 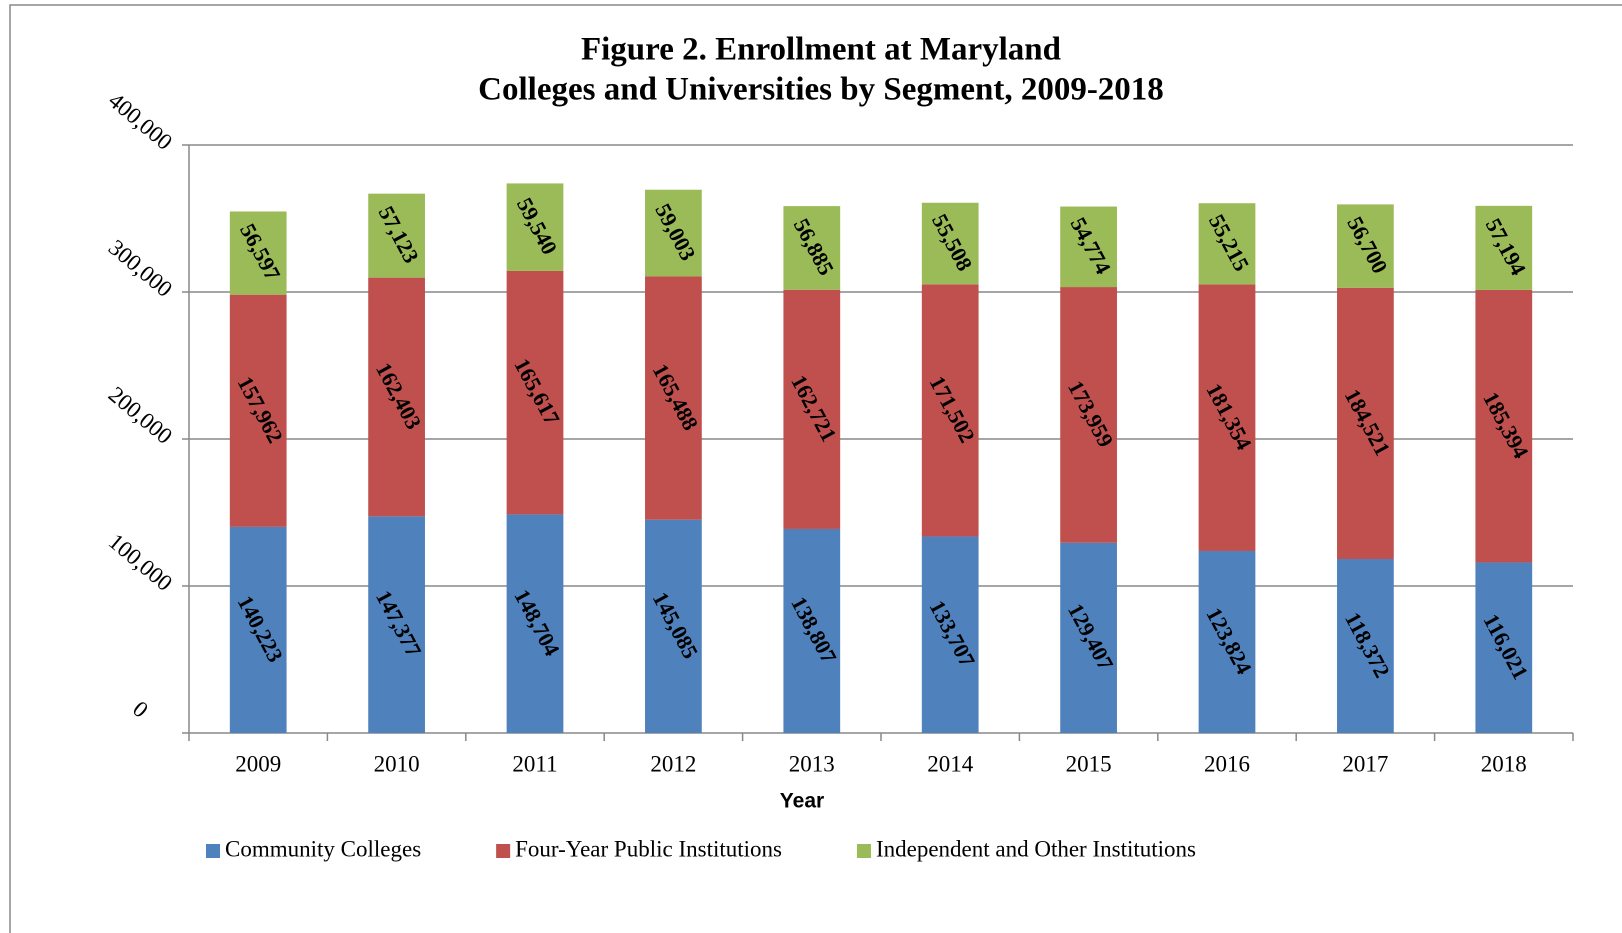 I want to click on x-tick-label: 2016, so click(x=1227, y=763).